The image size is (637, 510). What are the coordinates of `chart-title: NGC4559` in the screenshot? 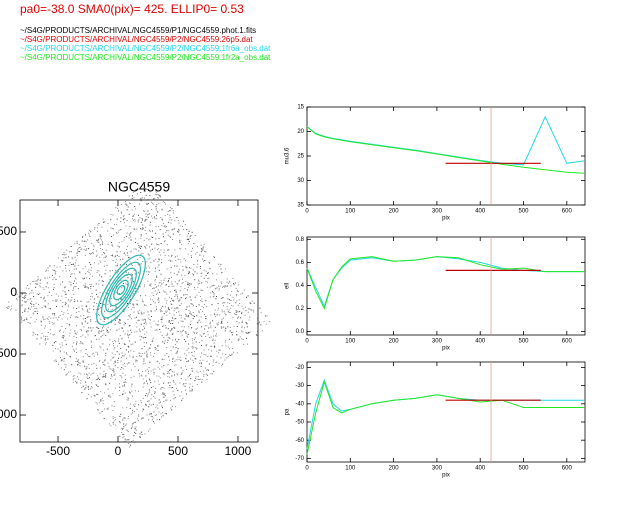 It's located at (139, 187).